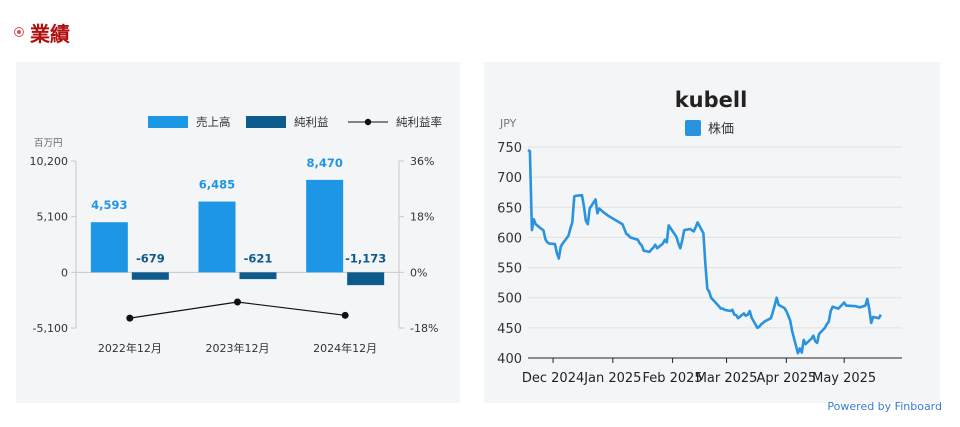 The height and width of the screenshot is (427, 960). I want to click on powered-by-link: Powered by Finboard, so click(884, 406).